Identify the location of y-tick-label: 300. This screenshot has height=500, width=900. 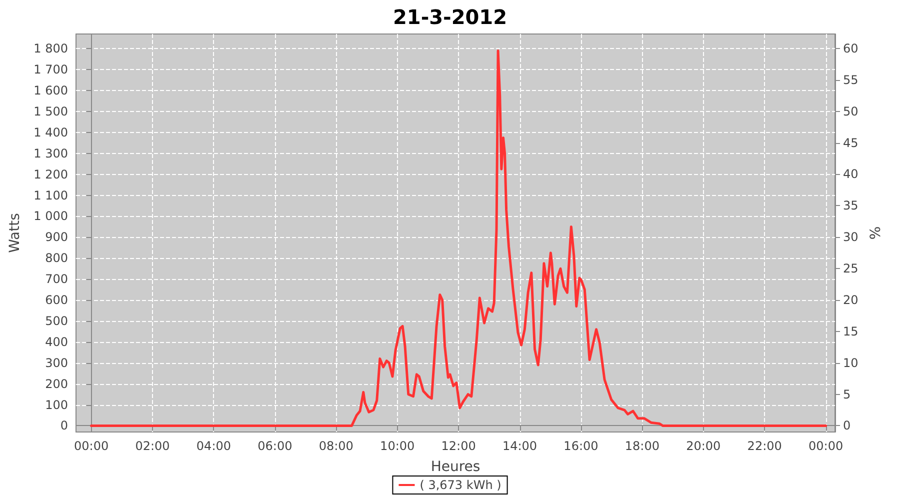
(56, 363).